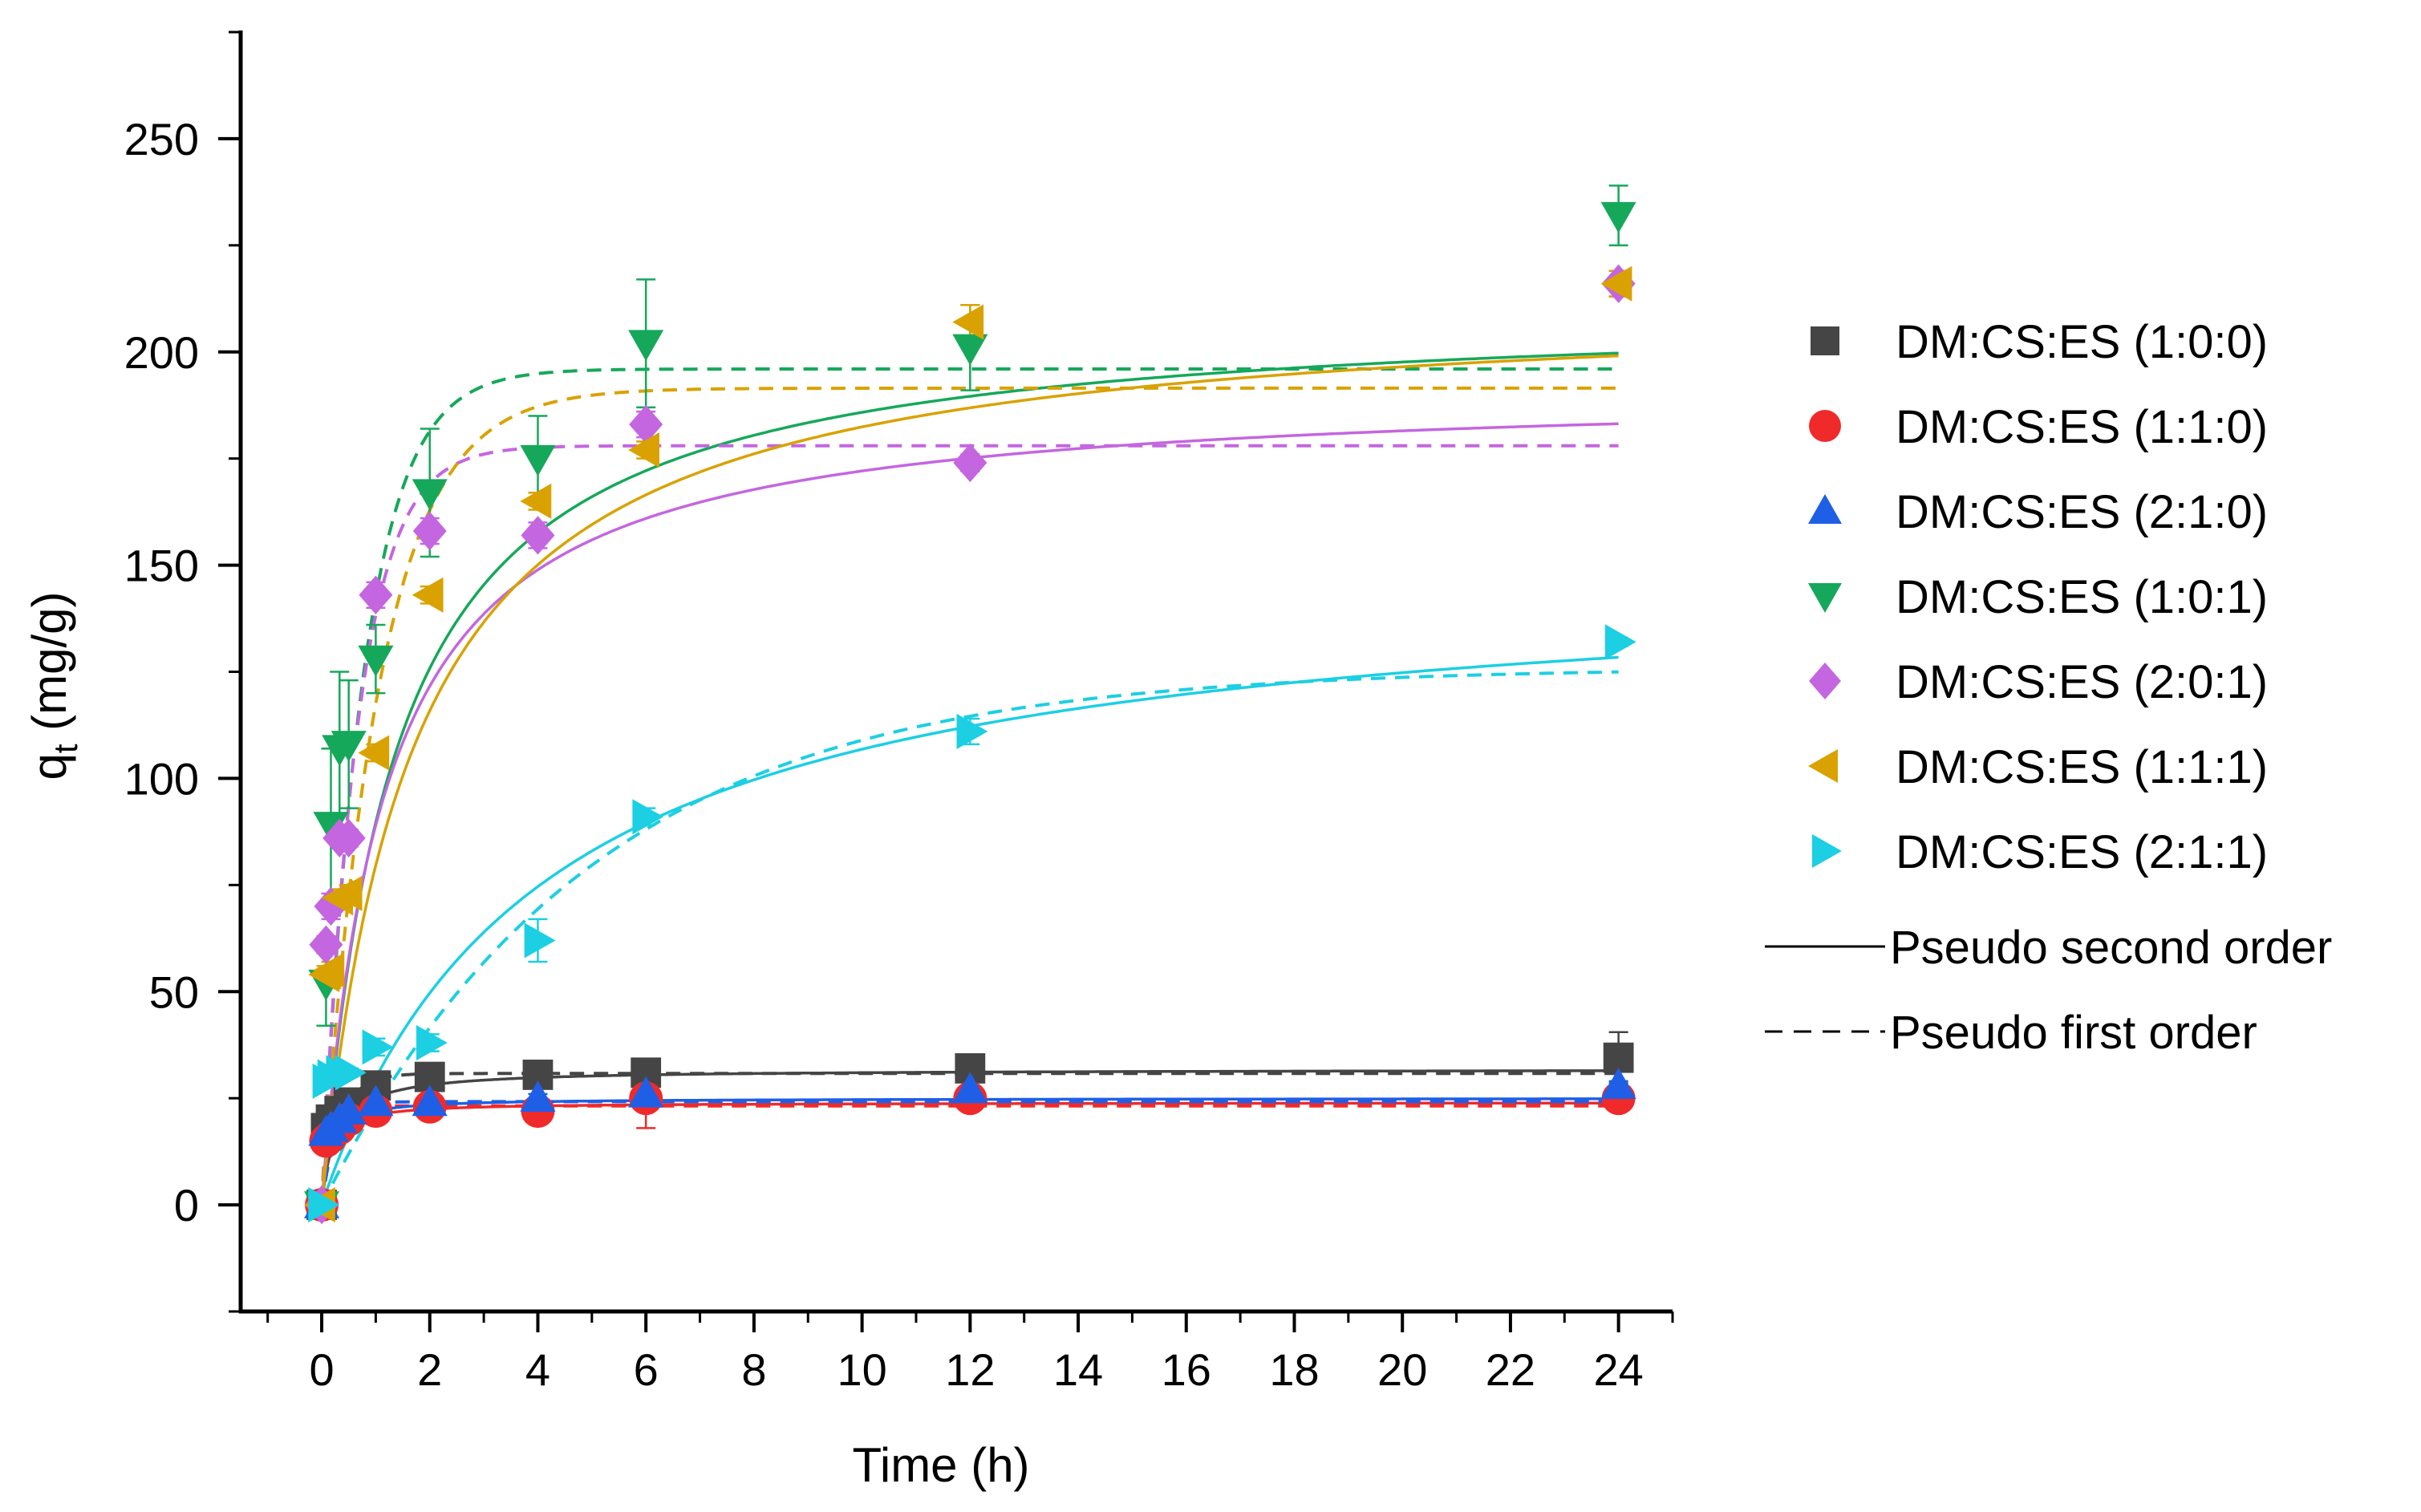 The height and width of the screenshot is (1512, 2421). I want to click on legend-label: DM:CS:ES (1:1:0), so click(2082, 427).